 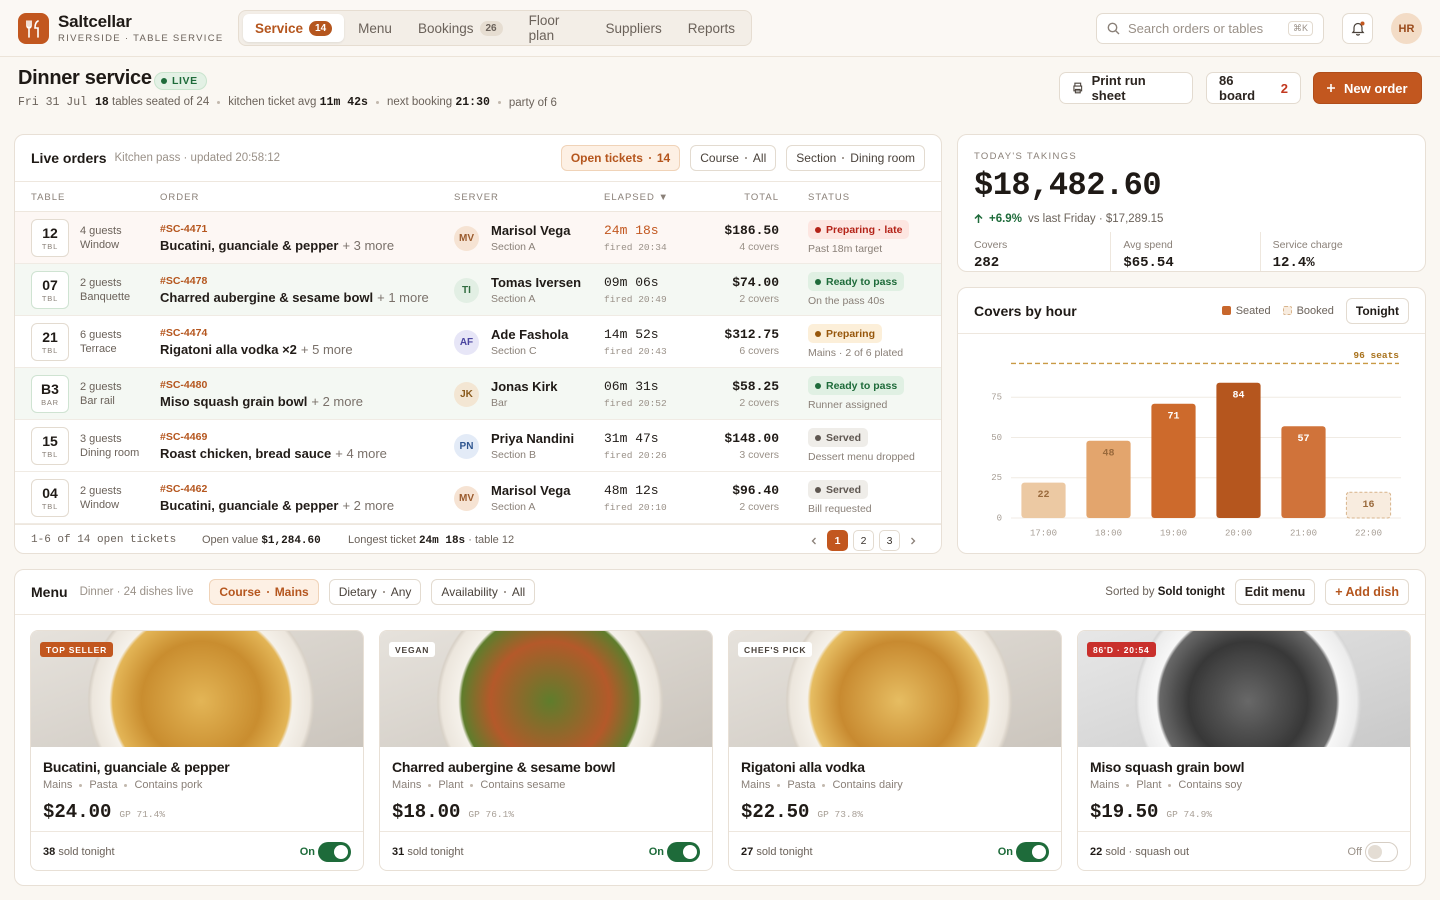 I want to click on filter-chip: Open tickets 14, so click(x=620, y=158).